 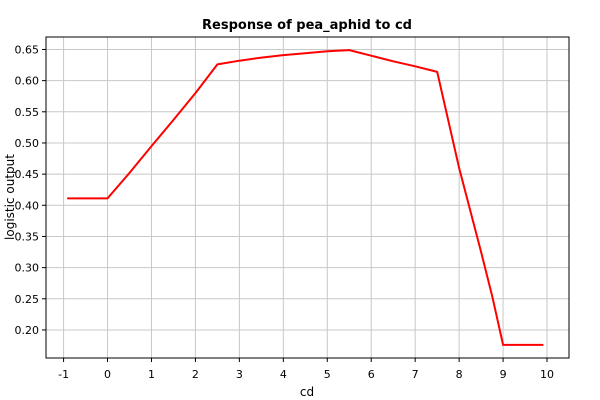 I want to click on x-tick-label: 6, so click(x=371, y=374).